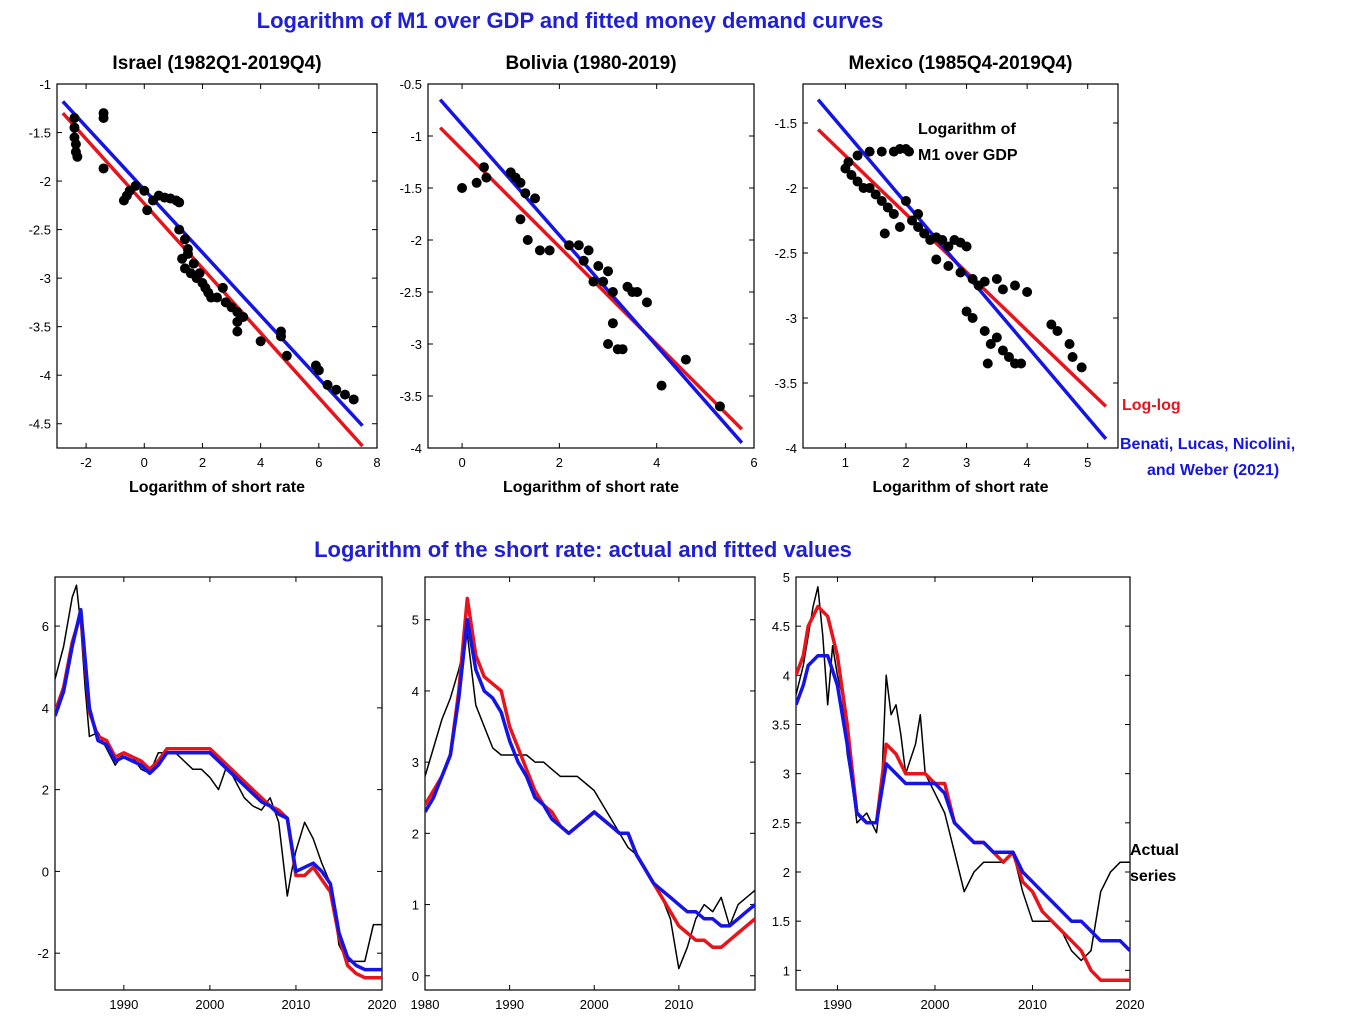 Image resolution: width=1346 pixels, height=1021 pixels. I want to click on panel-title: Bolivia (1980-2019), so click(590, 63).